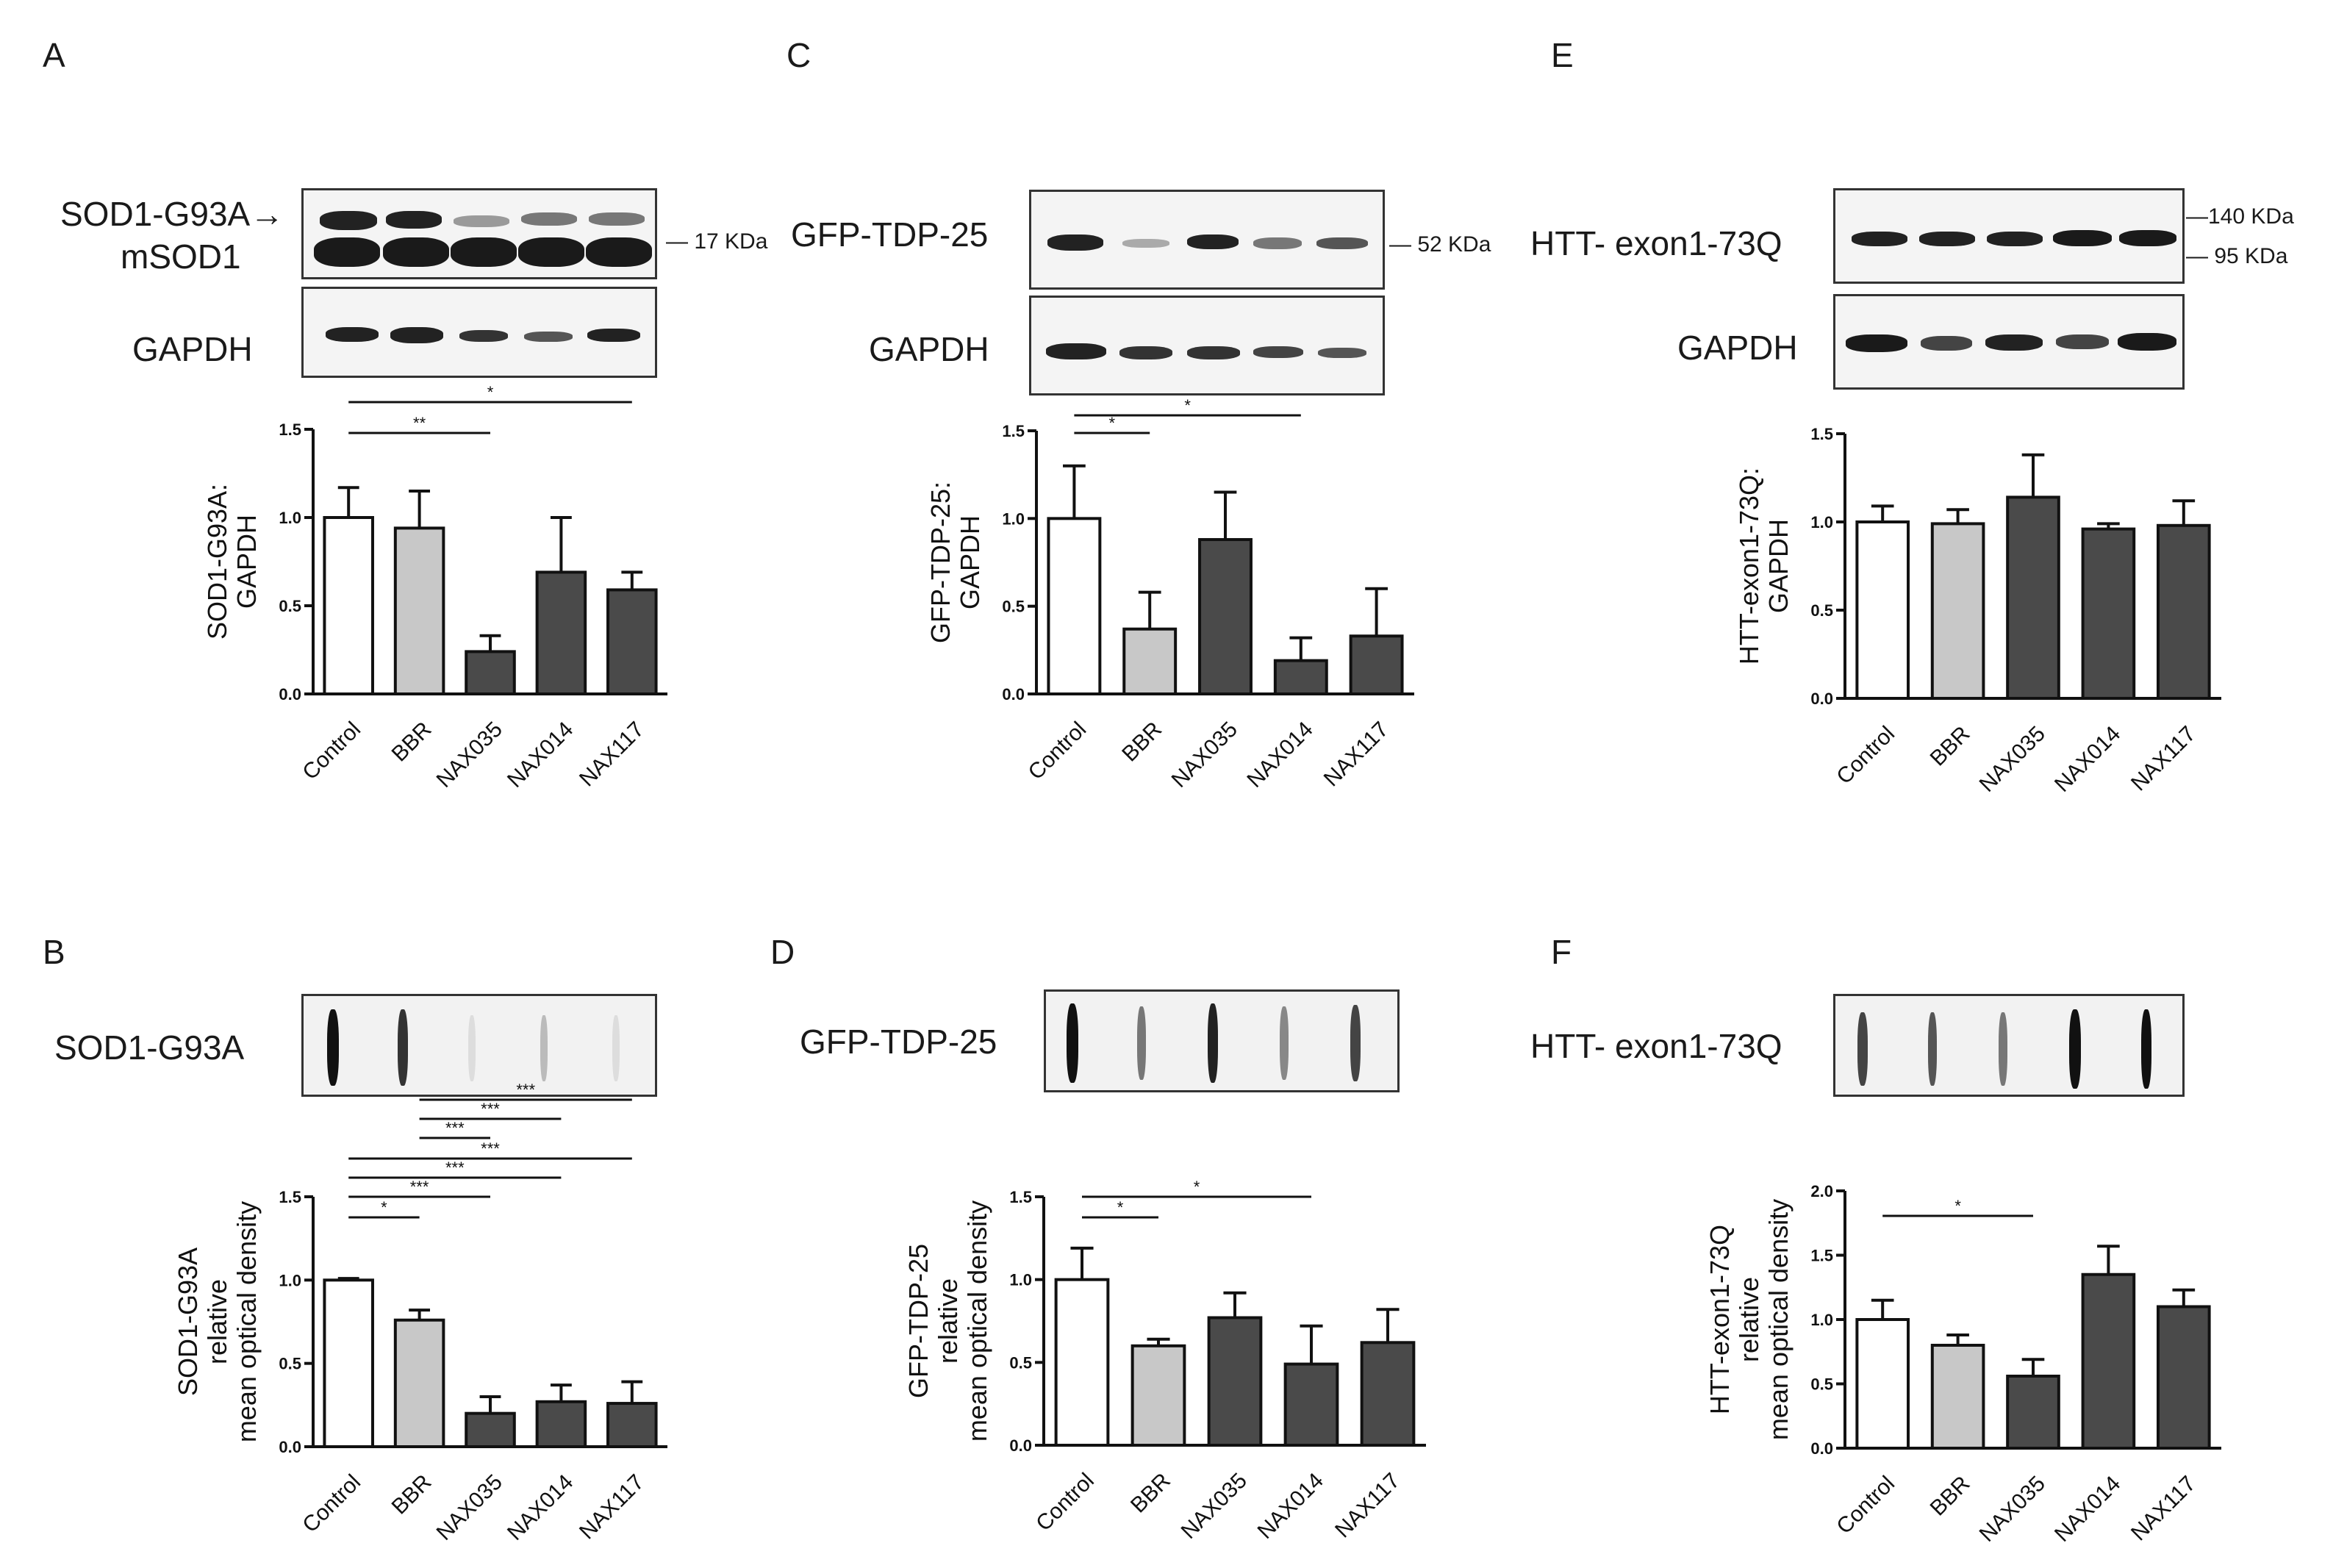  I want to click on western-blot-gapdh-c, so click(1207, 345).